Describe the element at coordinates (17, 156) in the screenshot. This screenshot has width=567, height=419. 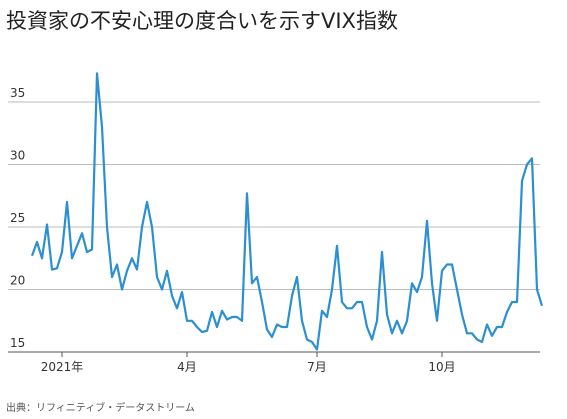
I see `y-tick-label: 30` at that location.